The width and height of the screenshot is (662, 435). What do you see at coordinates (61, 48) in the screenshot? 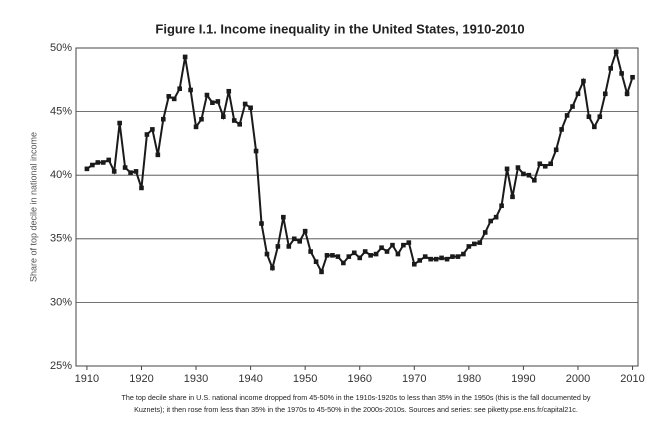
I see `y-tick-label: 50%` at bounding box center [61, 48].